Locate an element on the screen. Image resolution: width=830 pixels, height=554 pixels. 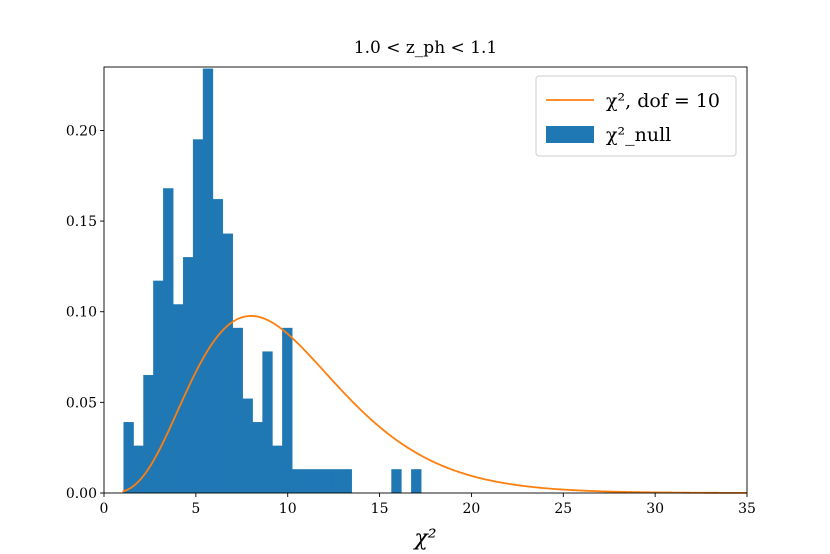
x-tick-label: 25 is located at coordinates (563, 509).